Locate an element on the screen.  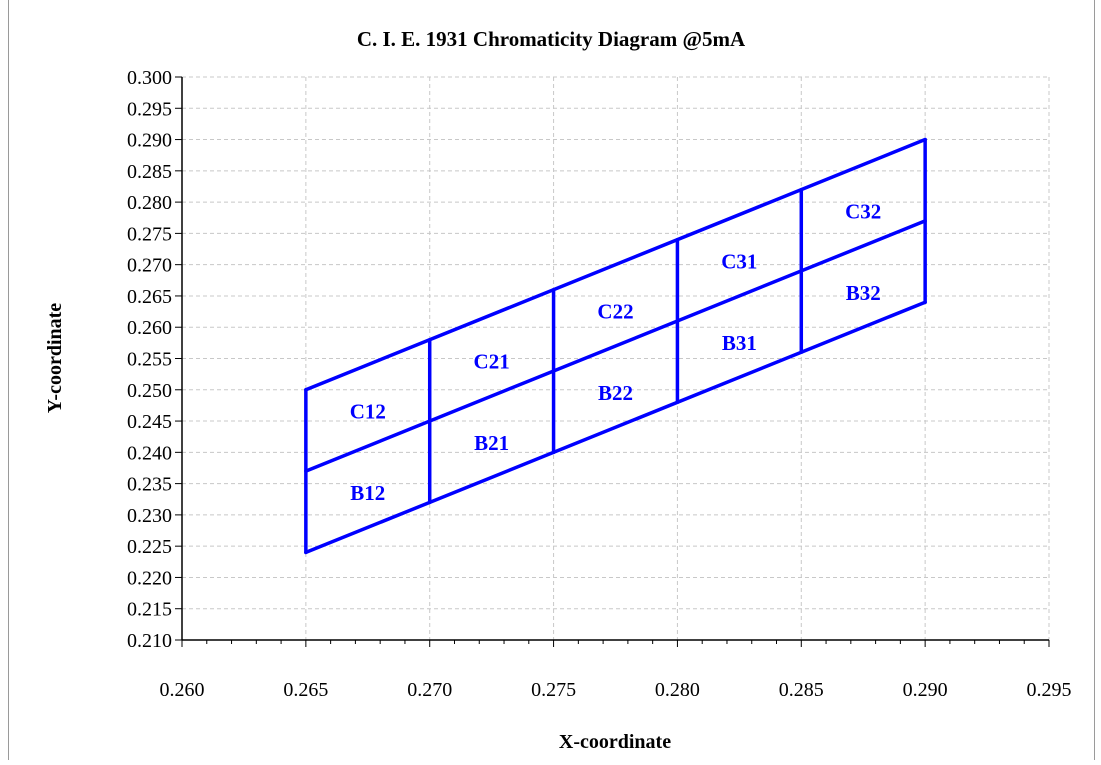
y-tick-label: 0.220 is located at coordinates (149, 578).